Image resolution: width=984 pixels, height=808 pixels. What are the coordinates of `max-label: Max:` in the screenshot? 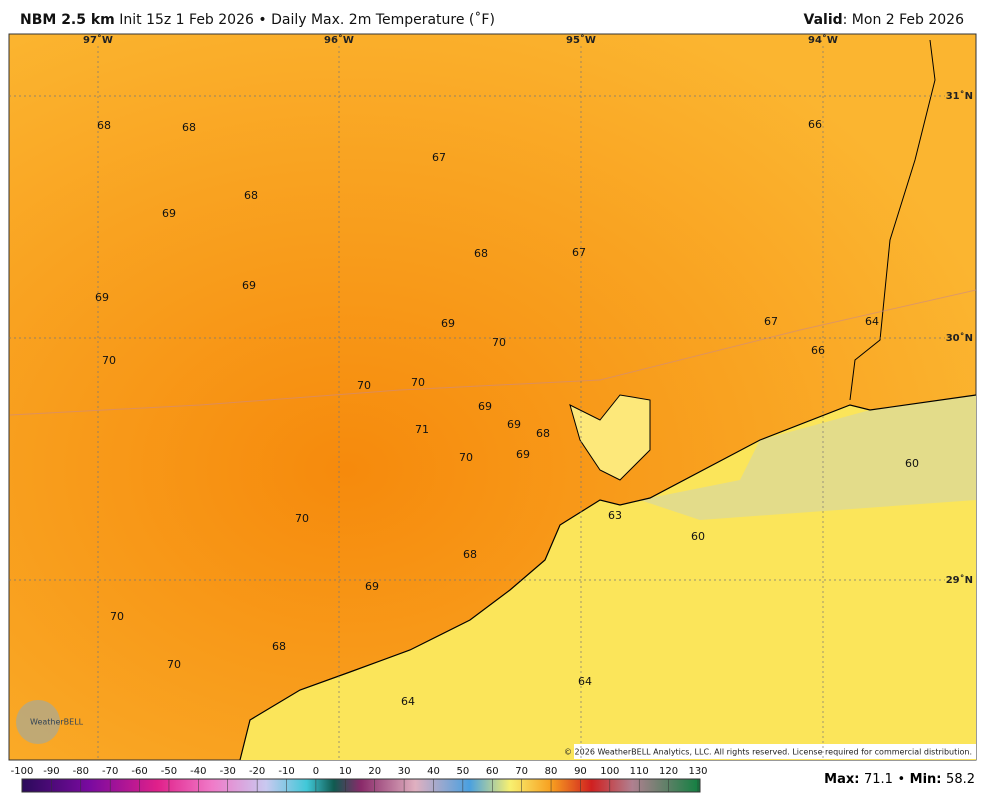 It's located at (841, 779).